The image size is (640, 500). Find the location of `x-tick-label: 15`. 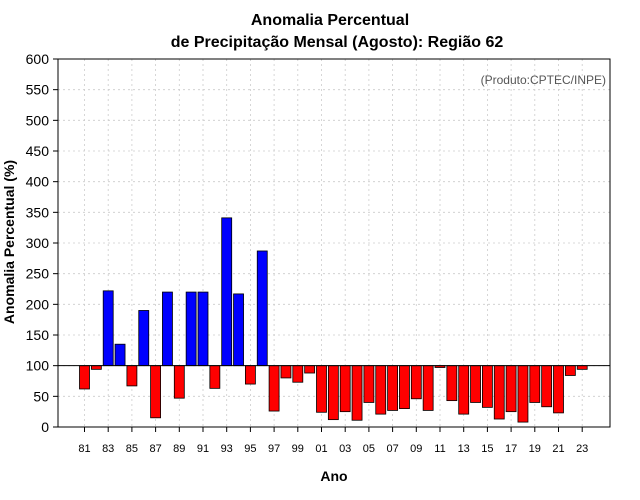

x-tick-label: 15 is located at coordinates (487, 449).